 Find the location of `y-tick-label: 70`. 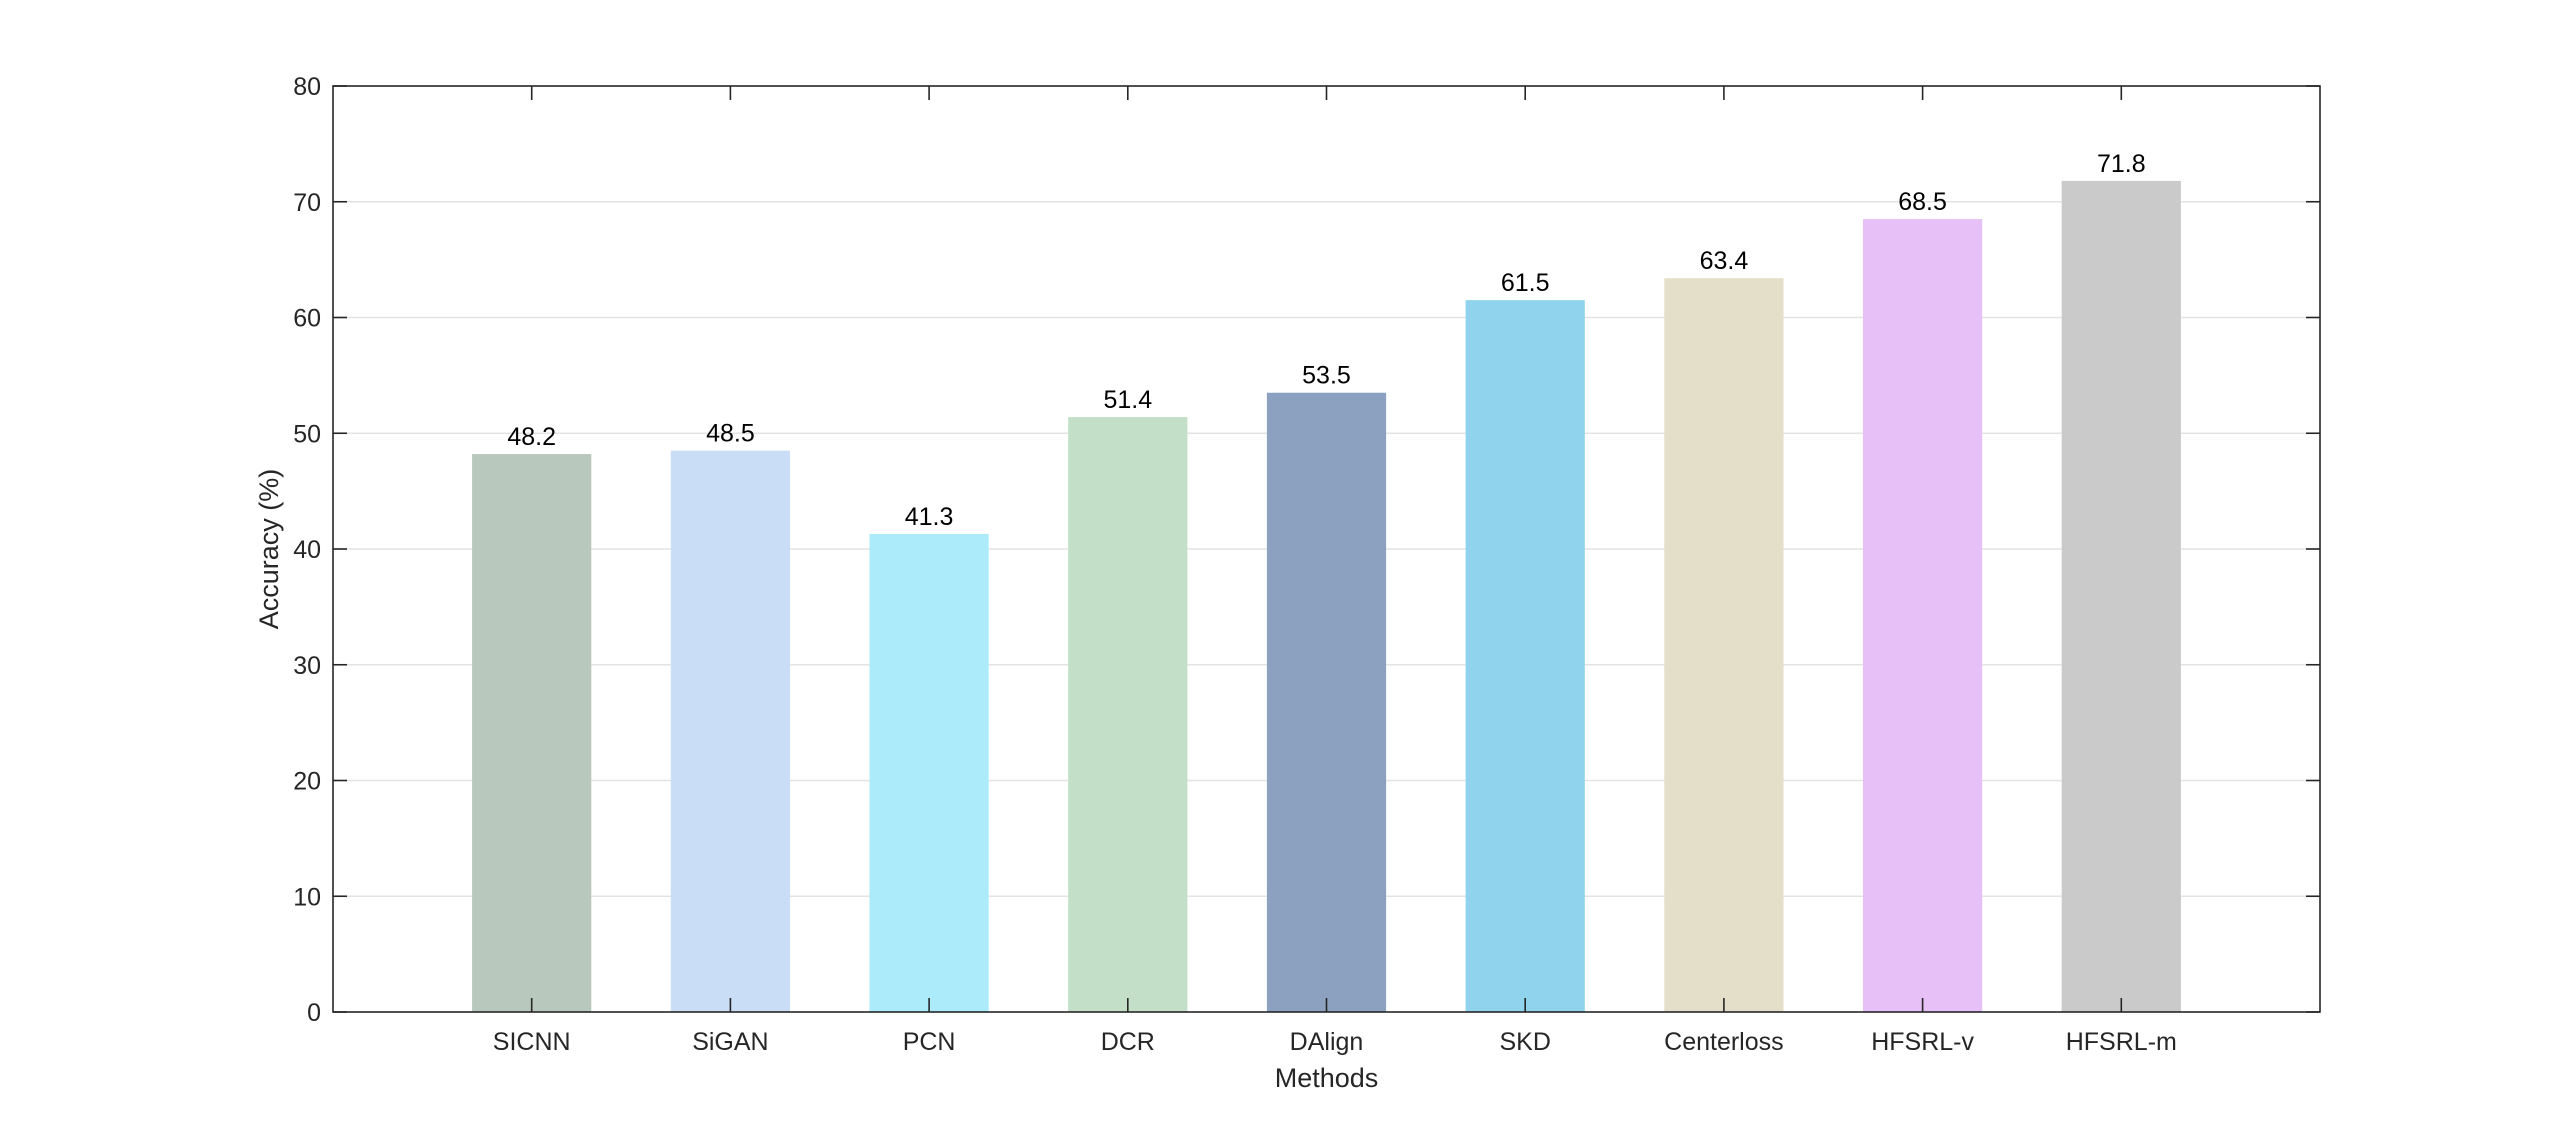

y-tick-label: 70 is located at coordinates (307, 203).